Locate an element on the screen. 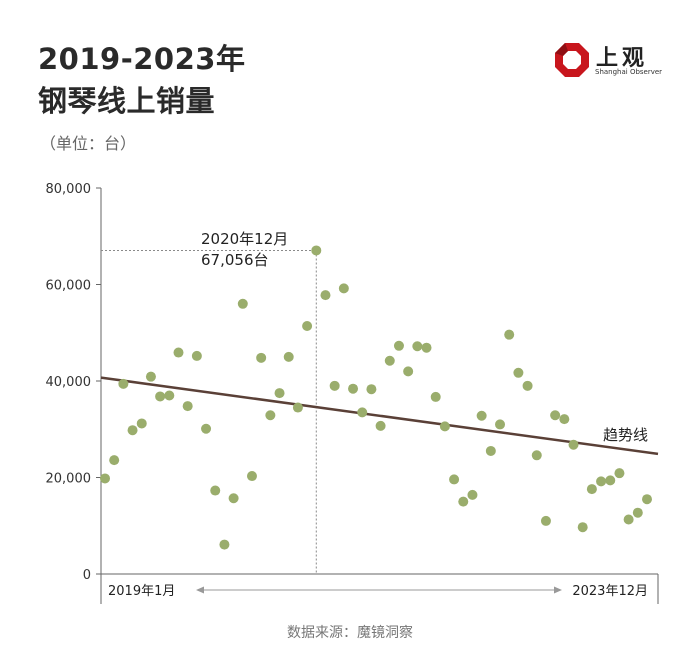  trend-line-label: 趋势线 is located at coordinates (625, 435).